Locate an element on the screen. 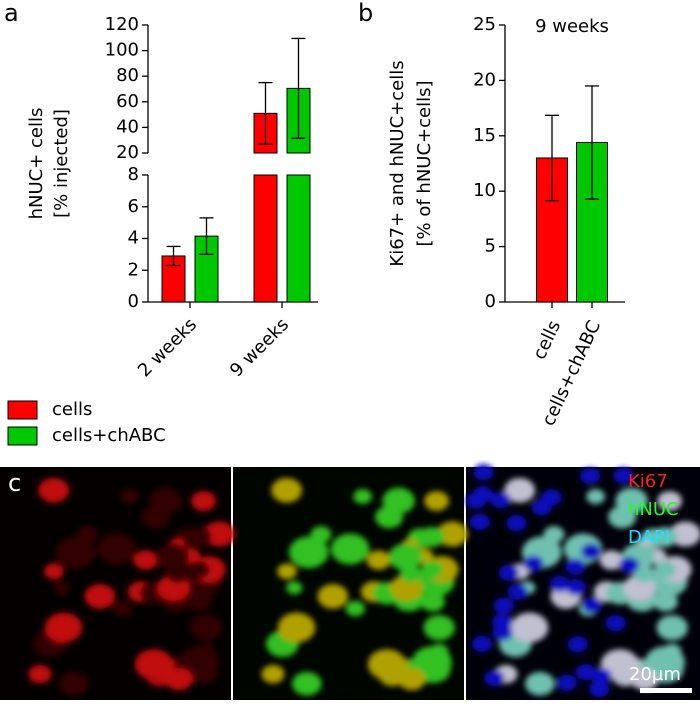  panel-label: a is located at coordinates (11, 13).